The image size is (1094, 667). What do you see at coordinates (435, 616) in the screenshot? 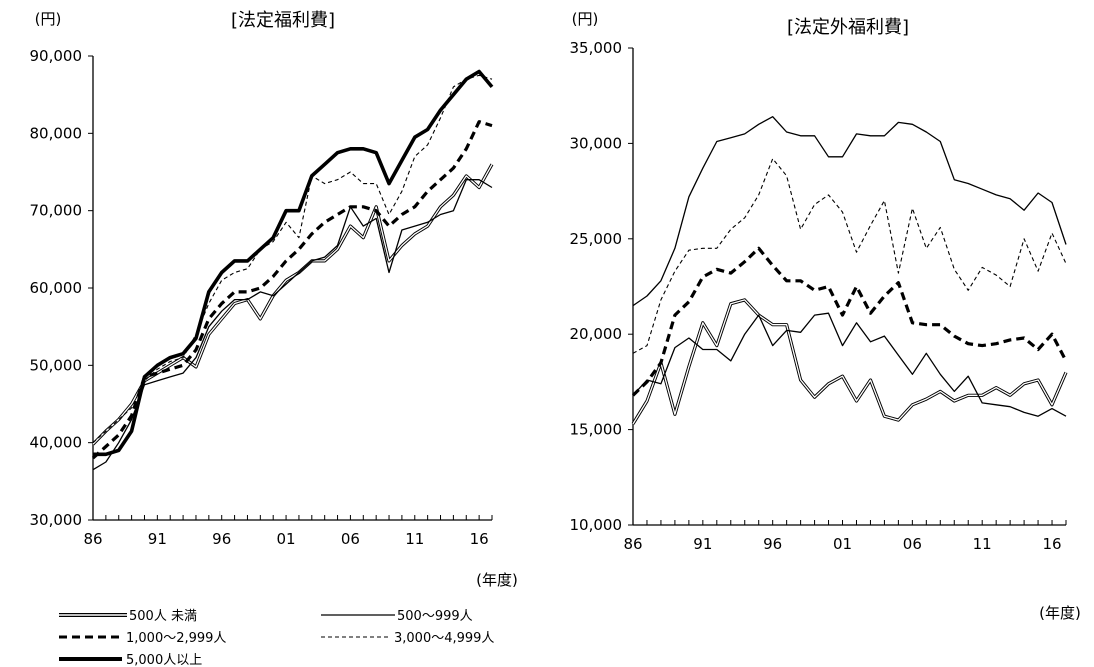
I see `legend-label: 500～999人` at bounding box center [435, 616].